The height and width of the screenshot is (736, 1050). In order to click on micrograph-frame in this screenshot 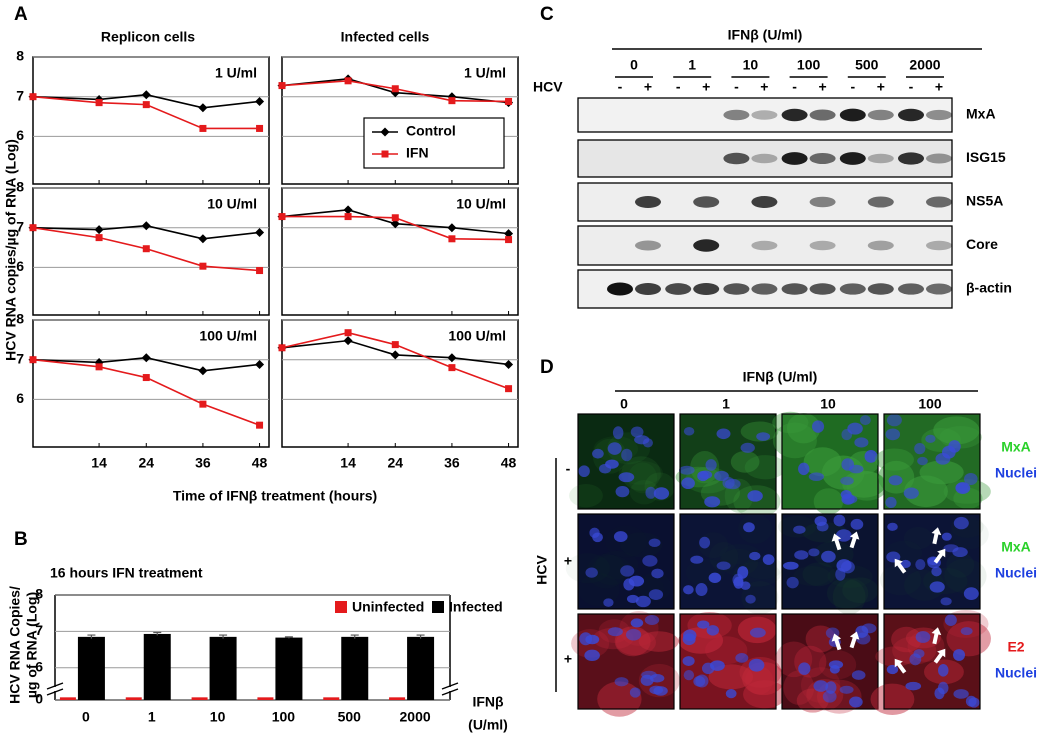, I will do `click(728, 461)`.